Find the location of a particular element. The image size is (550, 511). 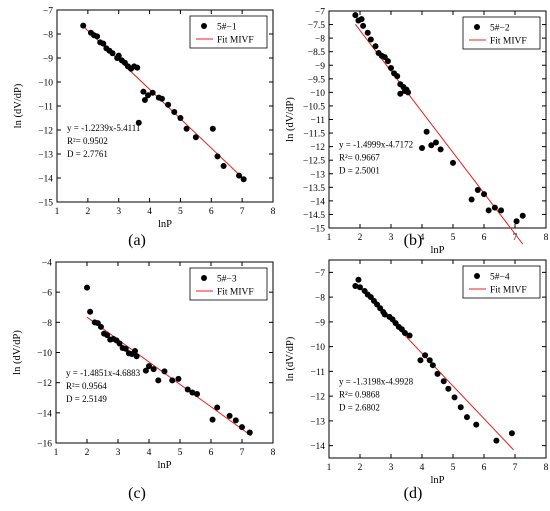

y-axis-label: ln (dV/dP) is located at coordinates (290, 358).